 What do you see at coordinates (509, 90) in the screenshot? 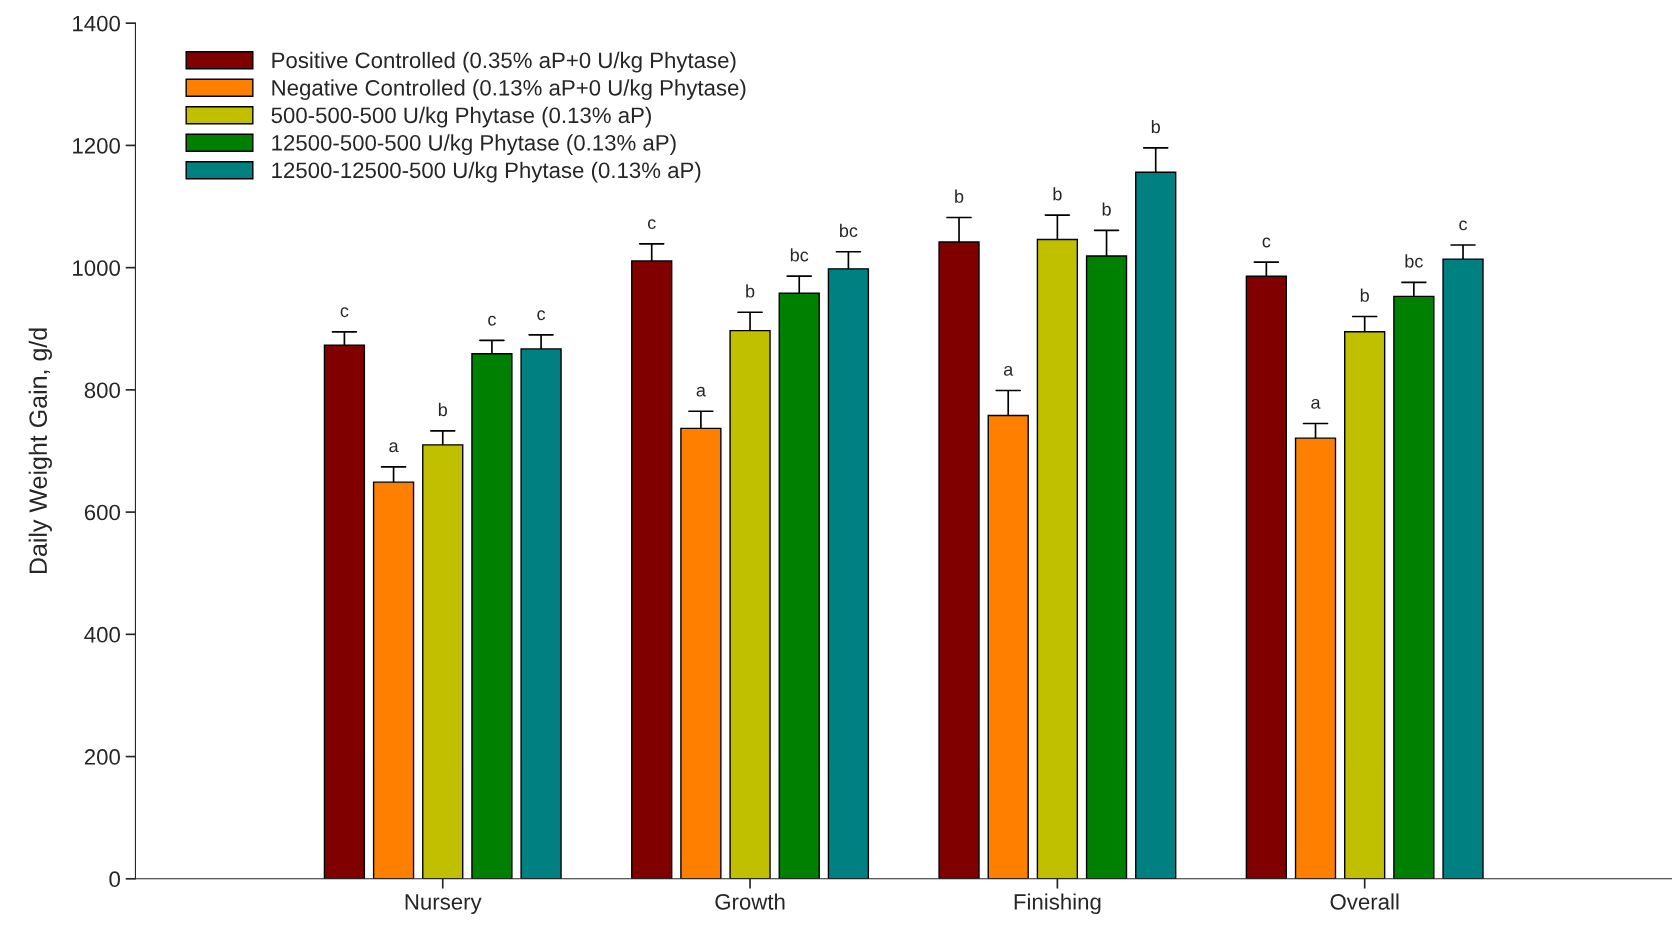
I see `legend-label: Negative Controlled (0.13% aP+0 U/kg Phytase)` at bounding box center [509, 90].